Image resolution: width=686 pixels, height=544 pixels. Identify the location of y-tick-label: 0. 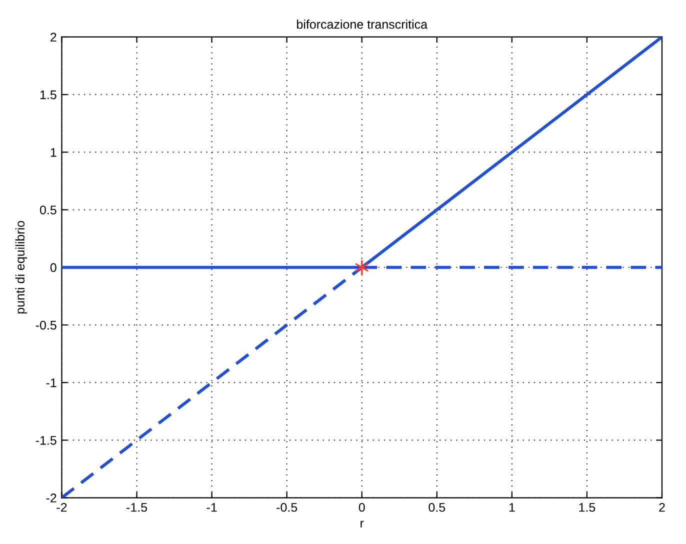
(53, 267).